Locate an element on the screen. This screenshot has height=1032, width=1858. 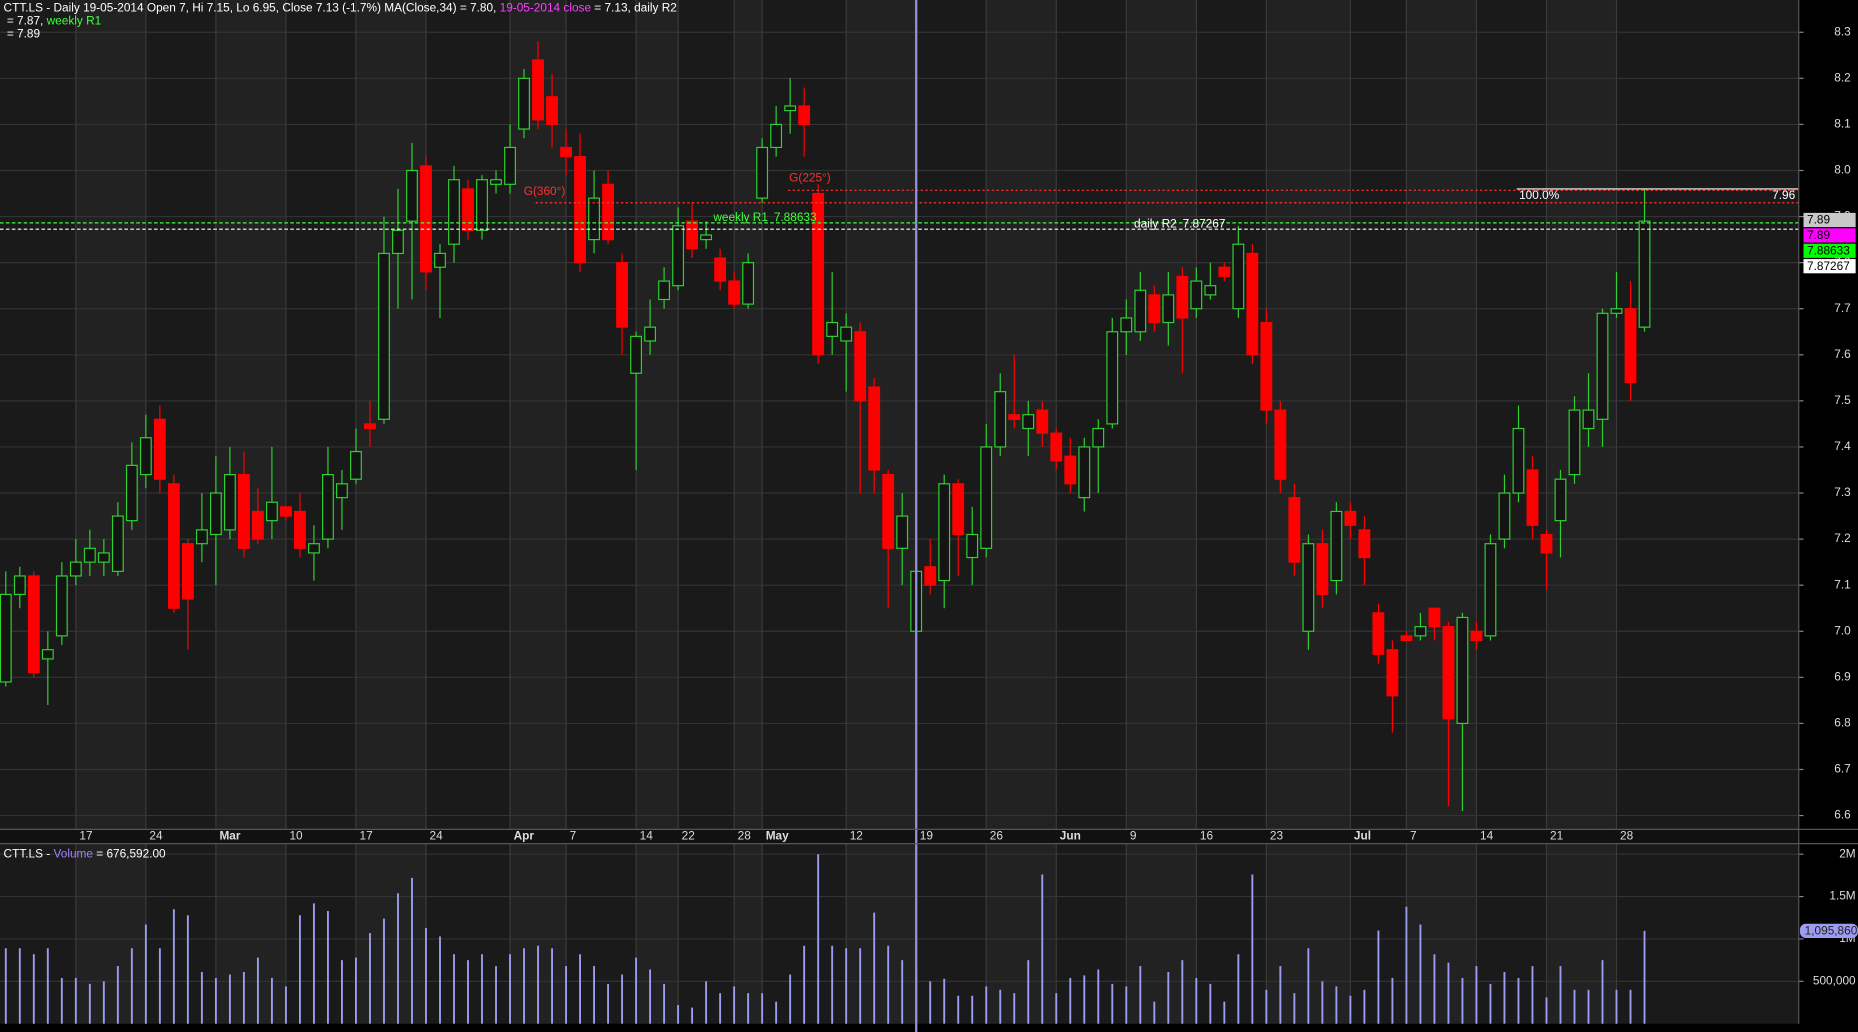
price-marker-label: 7.88633 is located at coordinates (1828, 251).